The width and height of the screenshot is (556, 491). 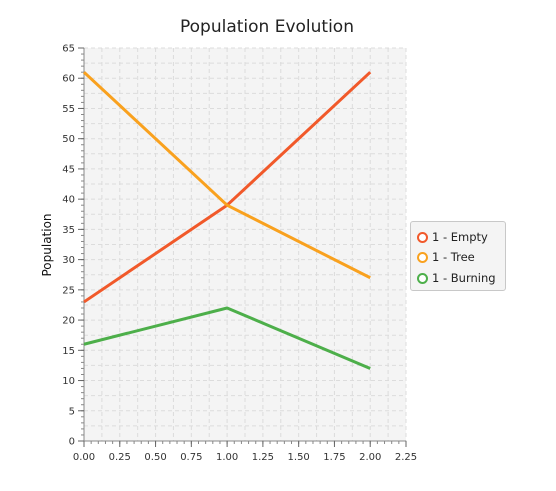 I want to click on y-tick-label: 40, so click(x=68, y=200).